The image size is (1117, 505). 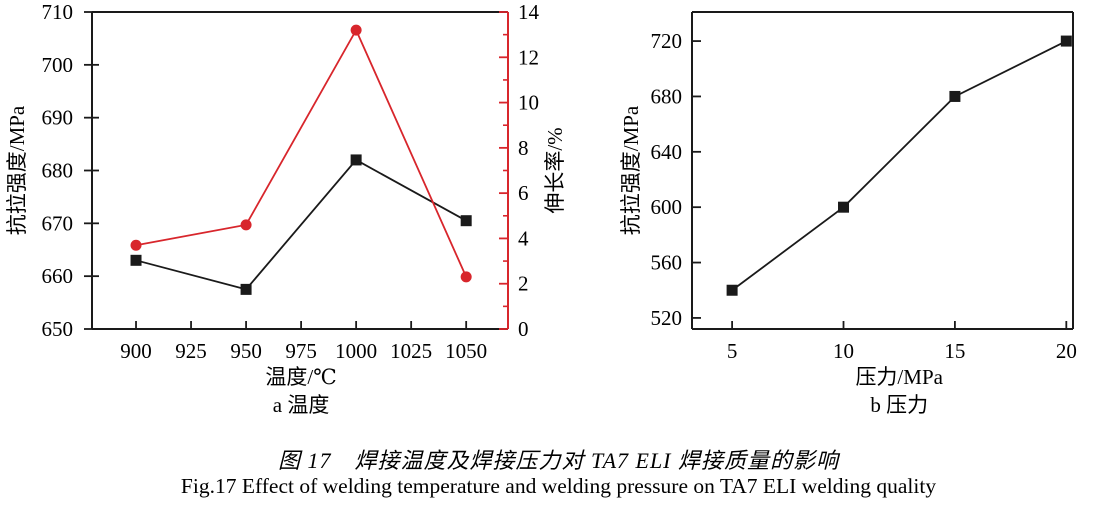 I want to click on y-axis-right-title: 伸长率/%, so click(x=555, y=170).